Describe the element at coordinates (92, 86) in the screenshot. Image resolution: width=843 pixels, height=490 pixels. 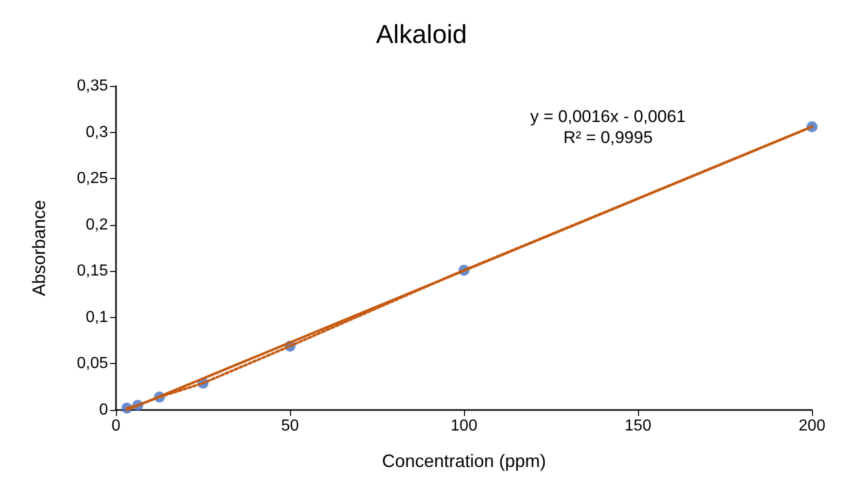
I see `y-tick-label: 0,35` at that location.